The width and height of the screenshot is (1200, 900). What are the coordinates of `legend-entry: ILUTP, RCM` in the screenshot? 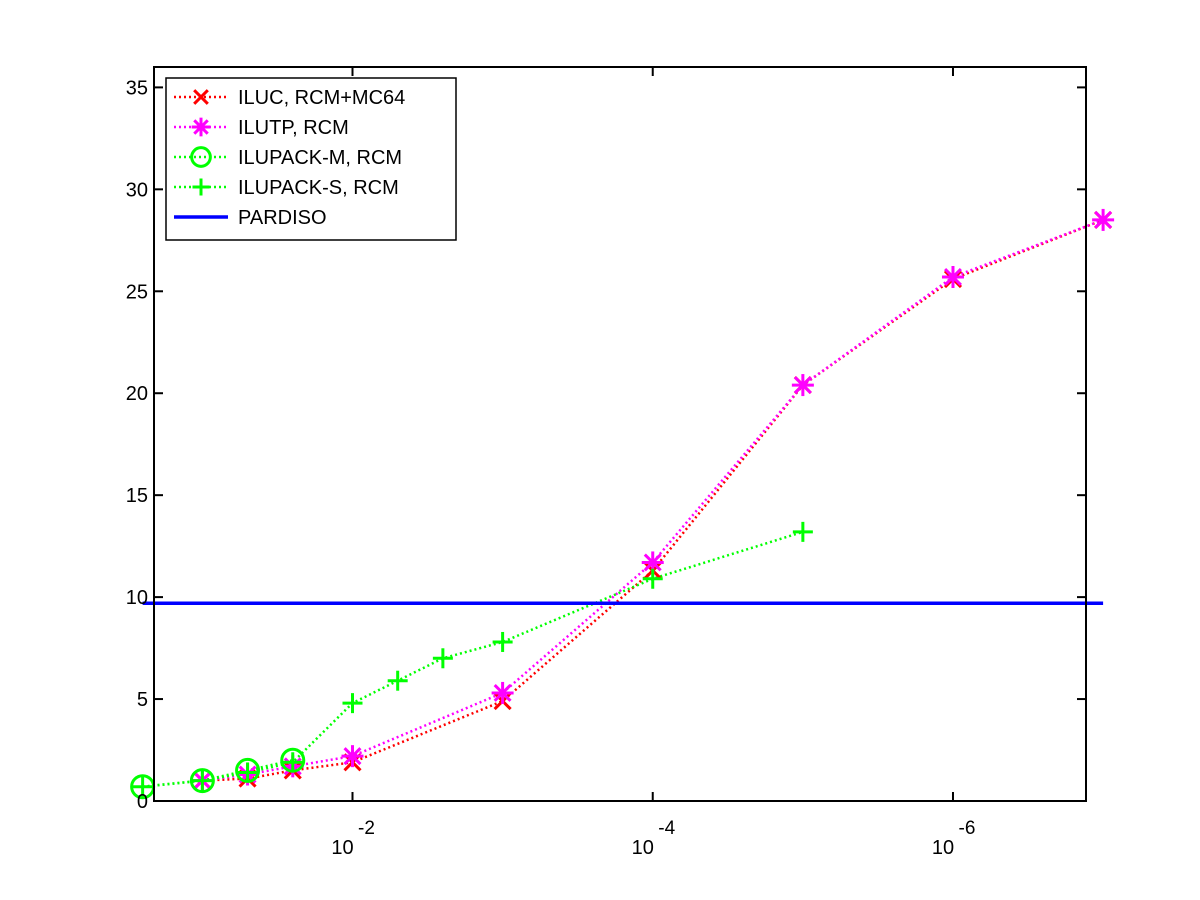 It's located at (261, 128).